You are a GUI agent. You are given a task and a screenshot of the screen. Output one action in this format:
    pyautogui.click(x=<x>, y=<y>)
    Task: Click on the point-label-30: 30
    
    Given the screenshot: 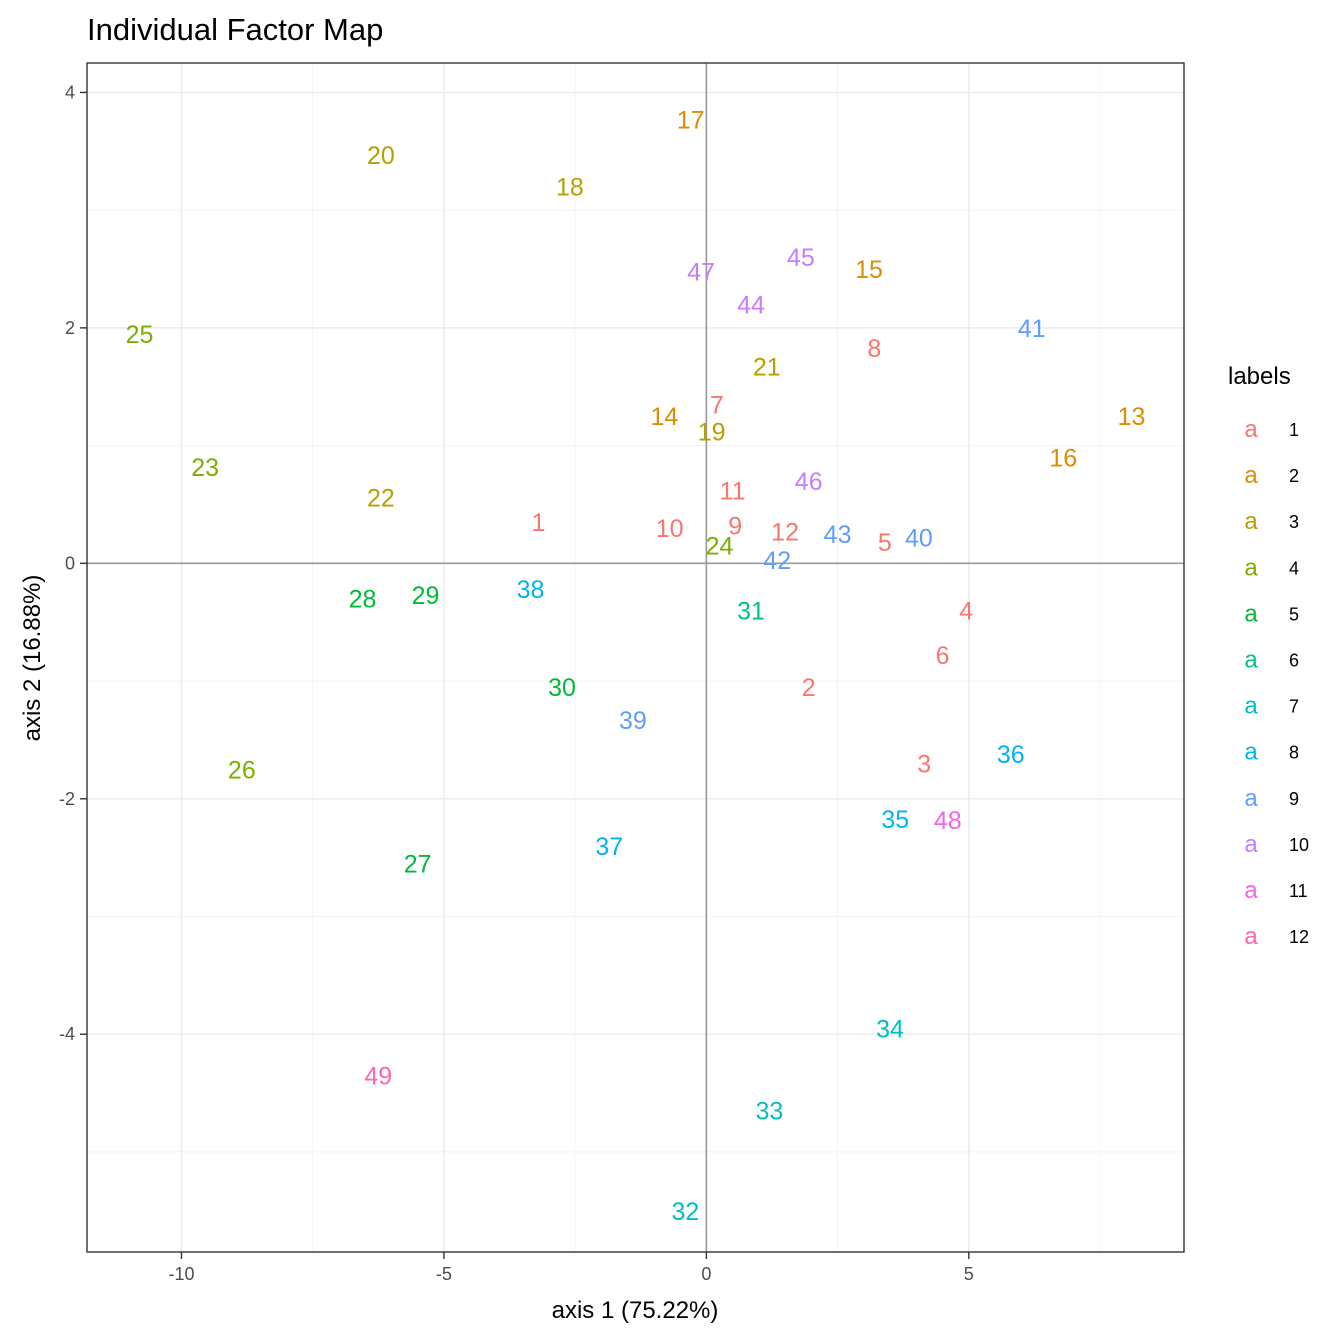 What is the action you would take?
    pyautogui.click(x=562, y=688)
    